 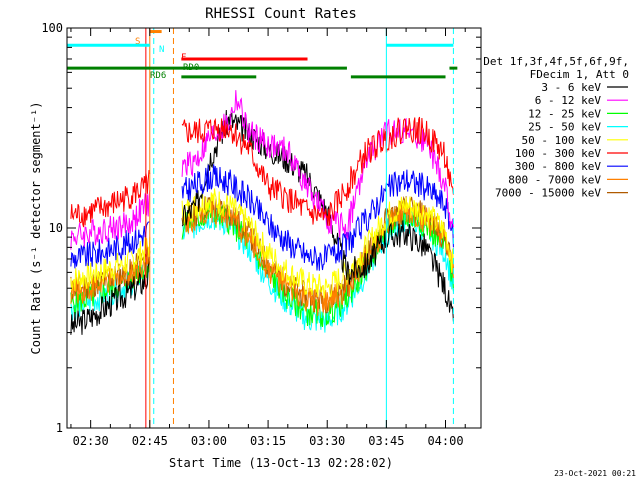 I want to click on flag-label: F, so click(x=183, y=58).